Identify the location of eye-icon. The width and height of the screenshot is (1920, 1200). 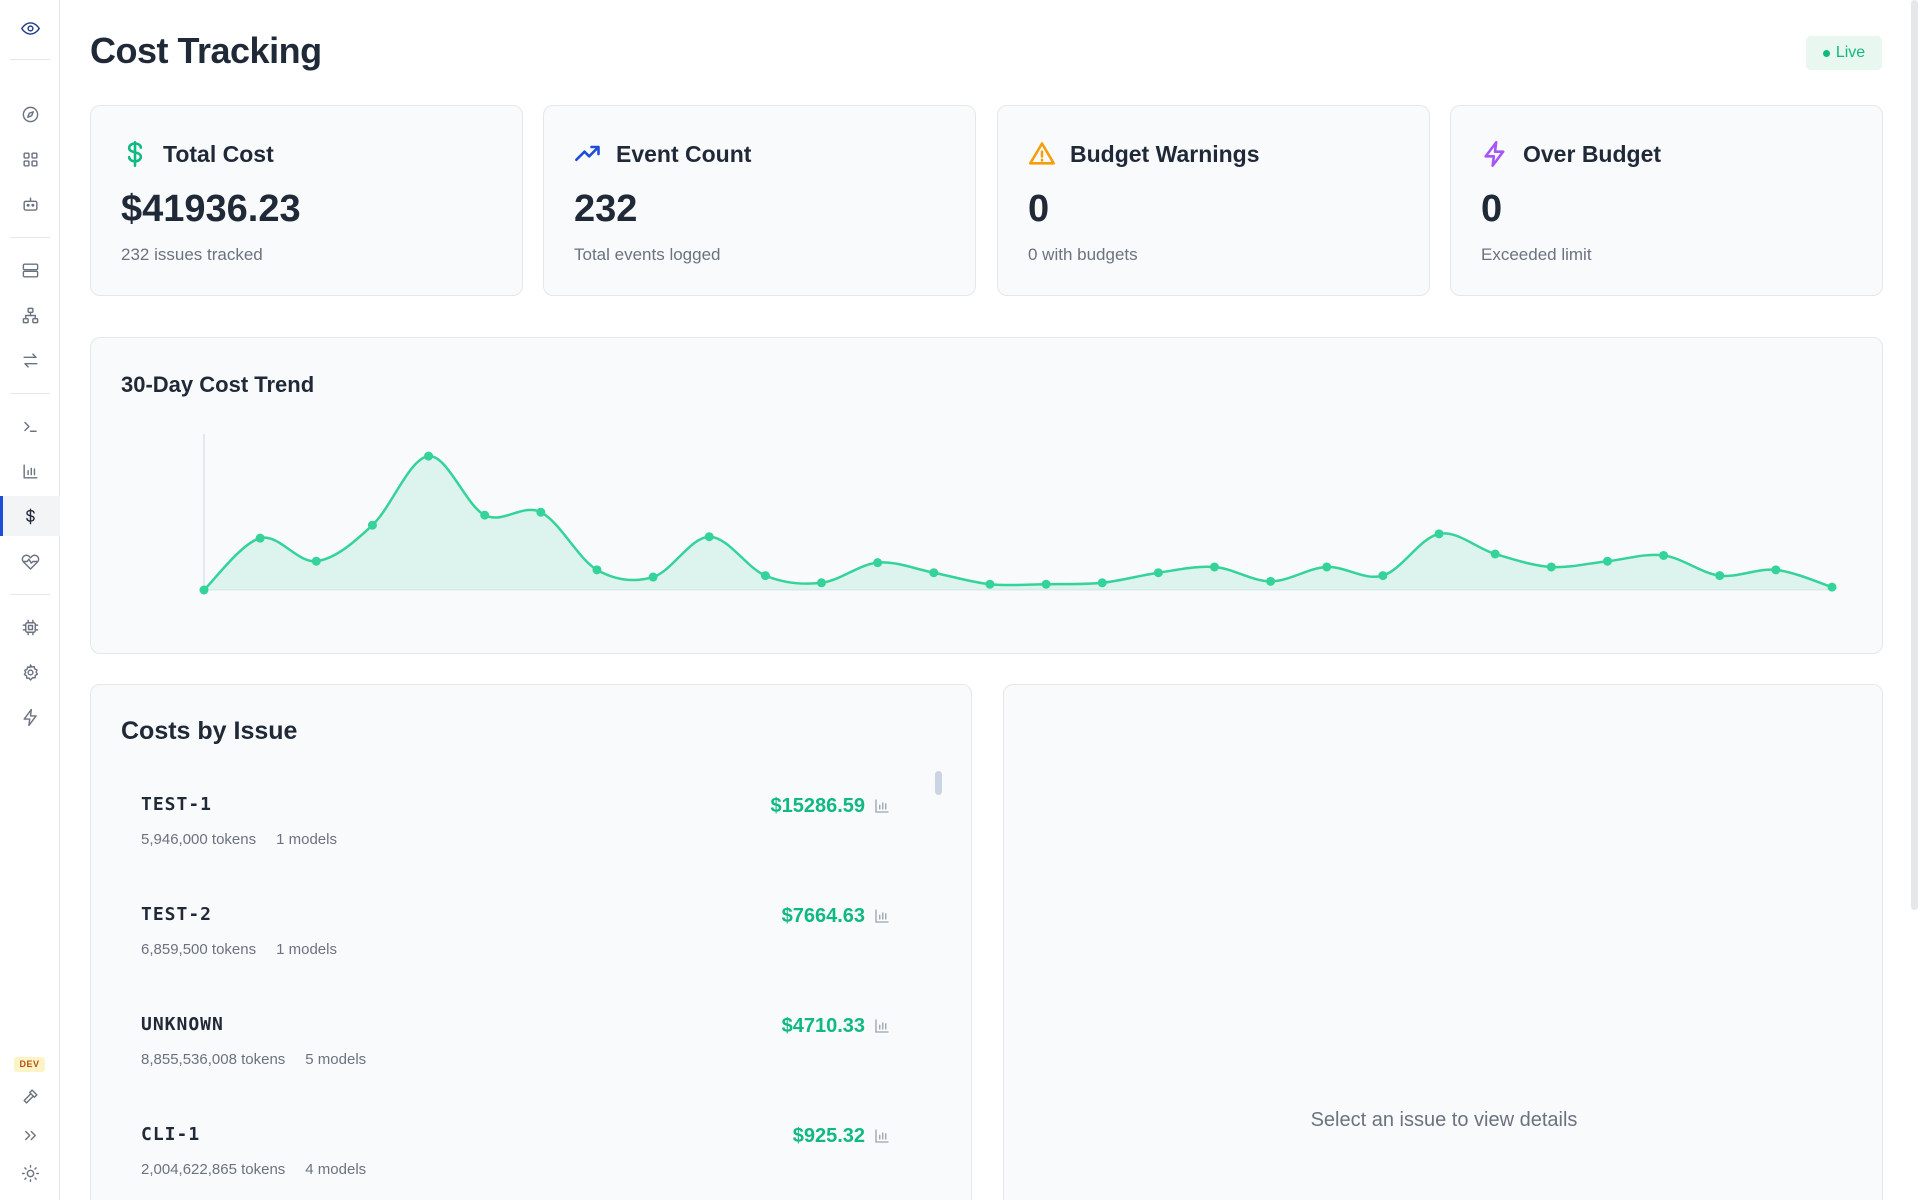
(30, 28).